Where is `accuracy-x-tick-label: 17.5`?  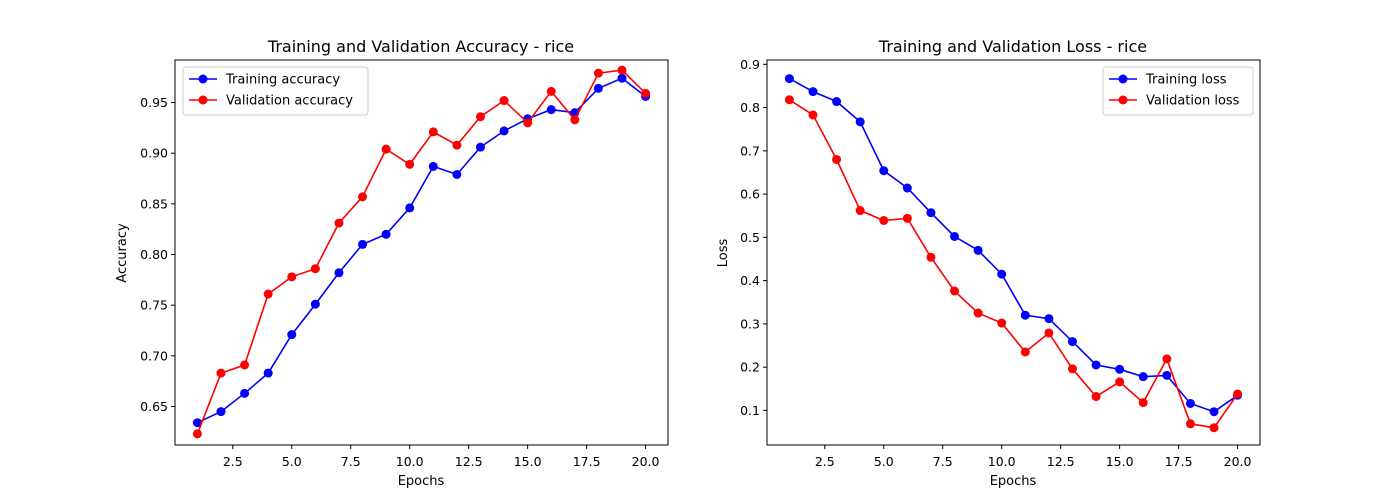 accuracy-x-tick-label: 17.5 is located at coordinates (587, 461).